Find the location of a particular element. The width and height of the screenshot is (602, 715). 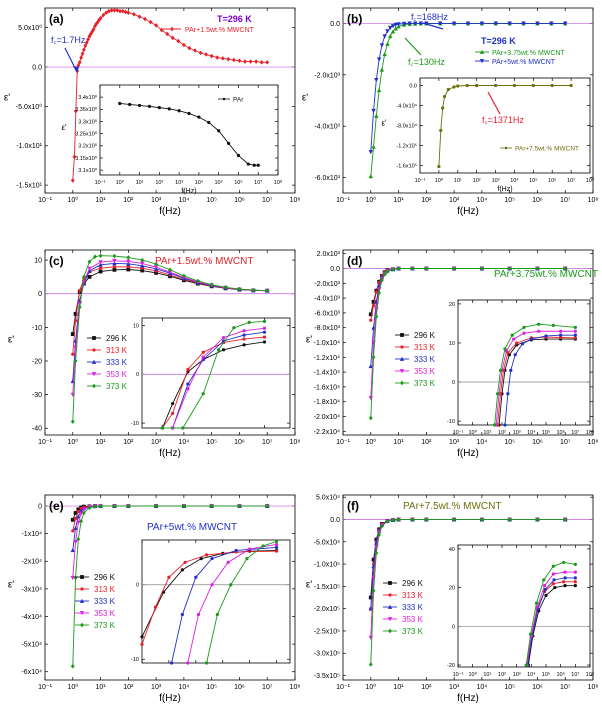

inset-chart: 10⁻¹ 10⁰ 10¹ 10² 10³ 10⁴ 10⁵ 10⁶ 10⁷ 10⁸ -10 0 10 20 is located at coordinates (520, 367).